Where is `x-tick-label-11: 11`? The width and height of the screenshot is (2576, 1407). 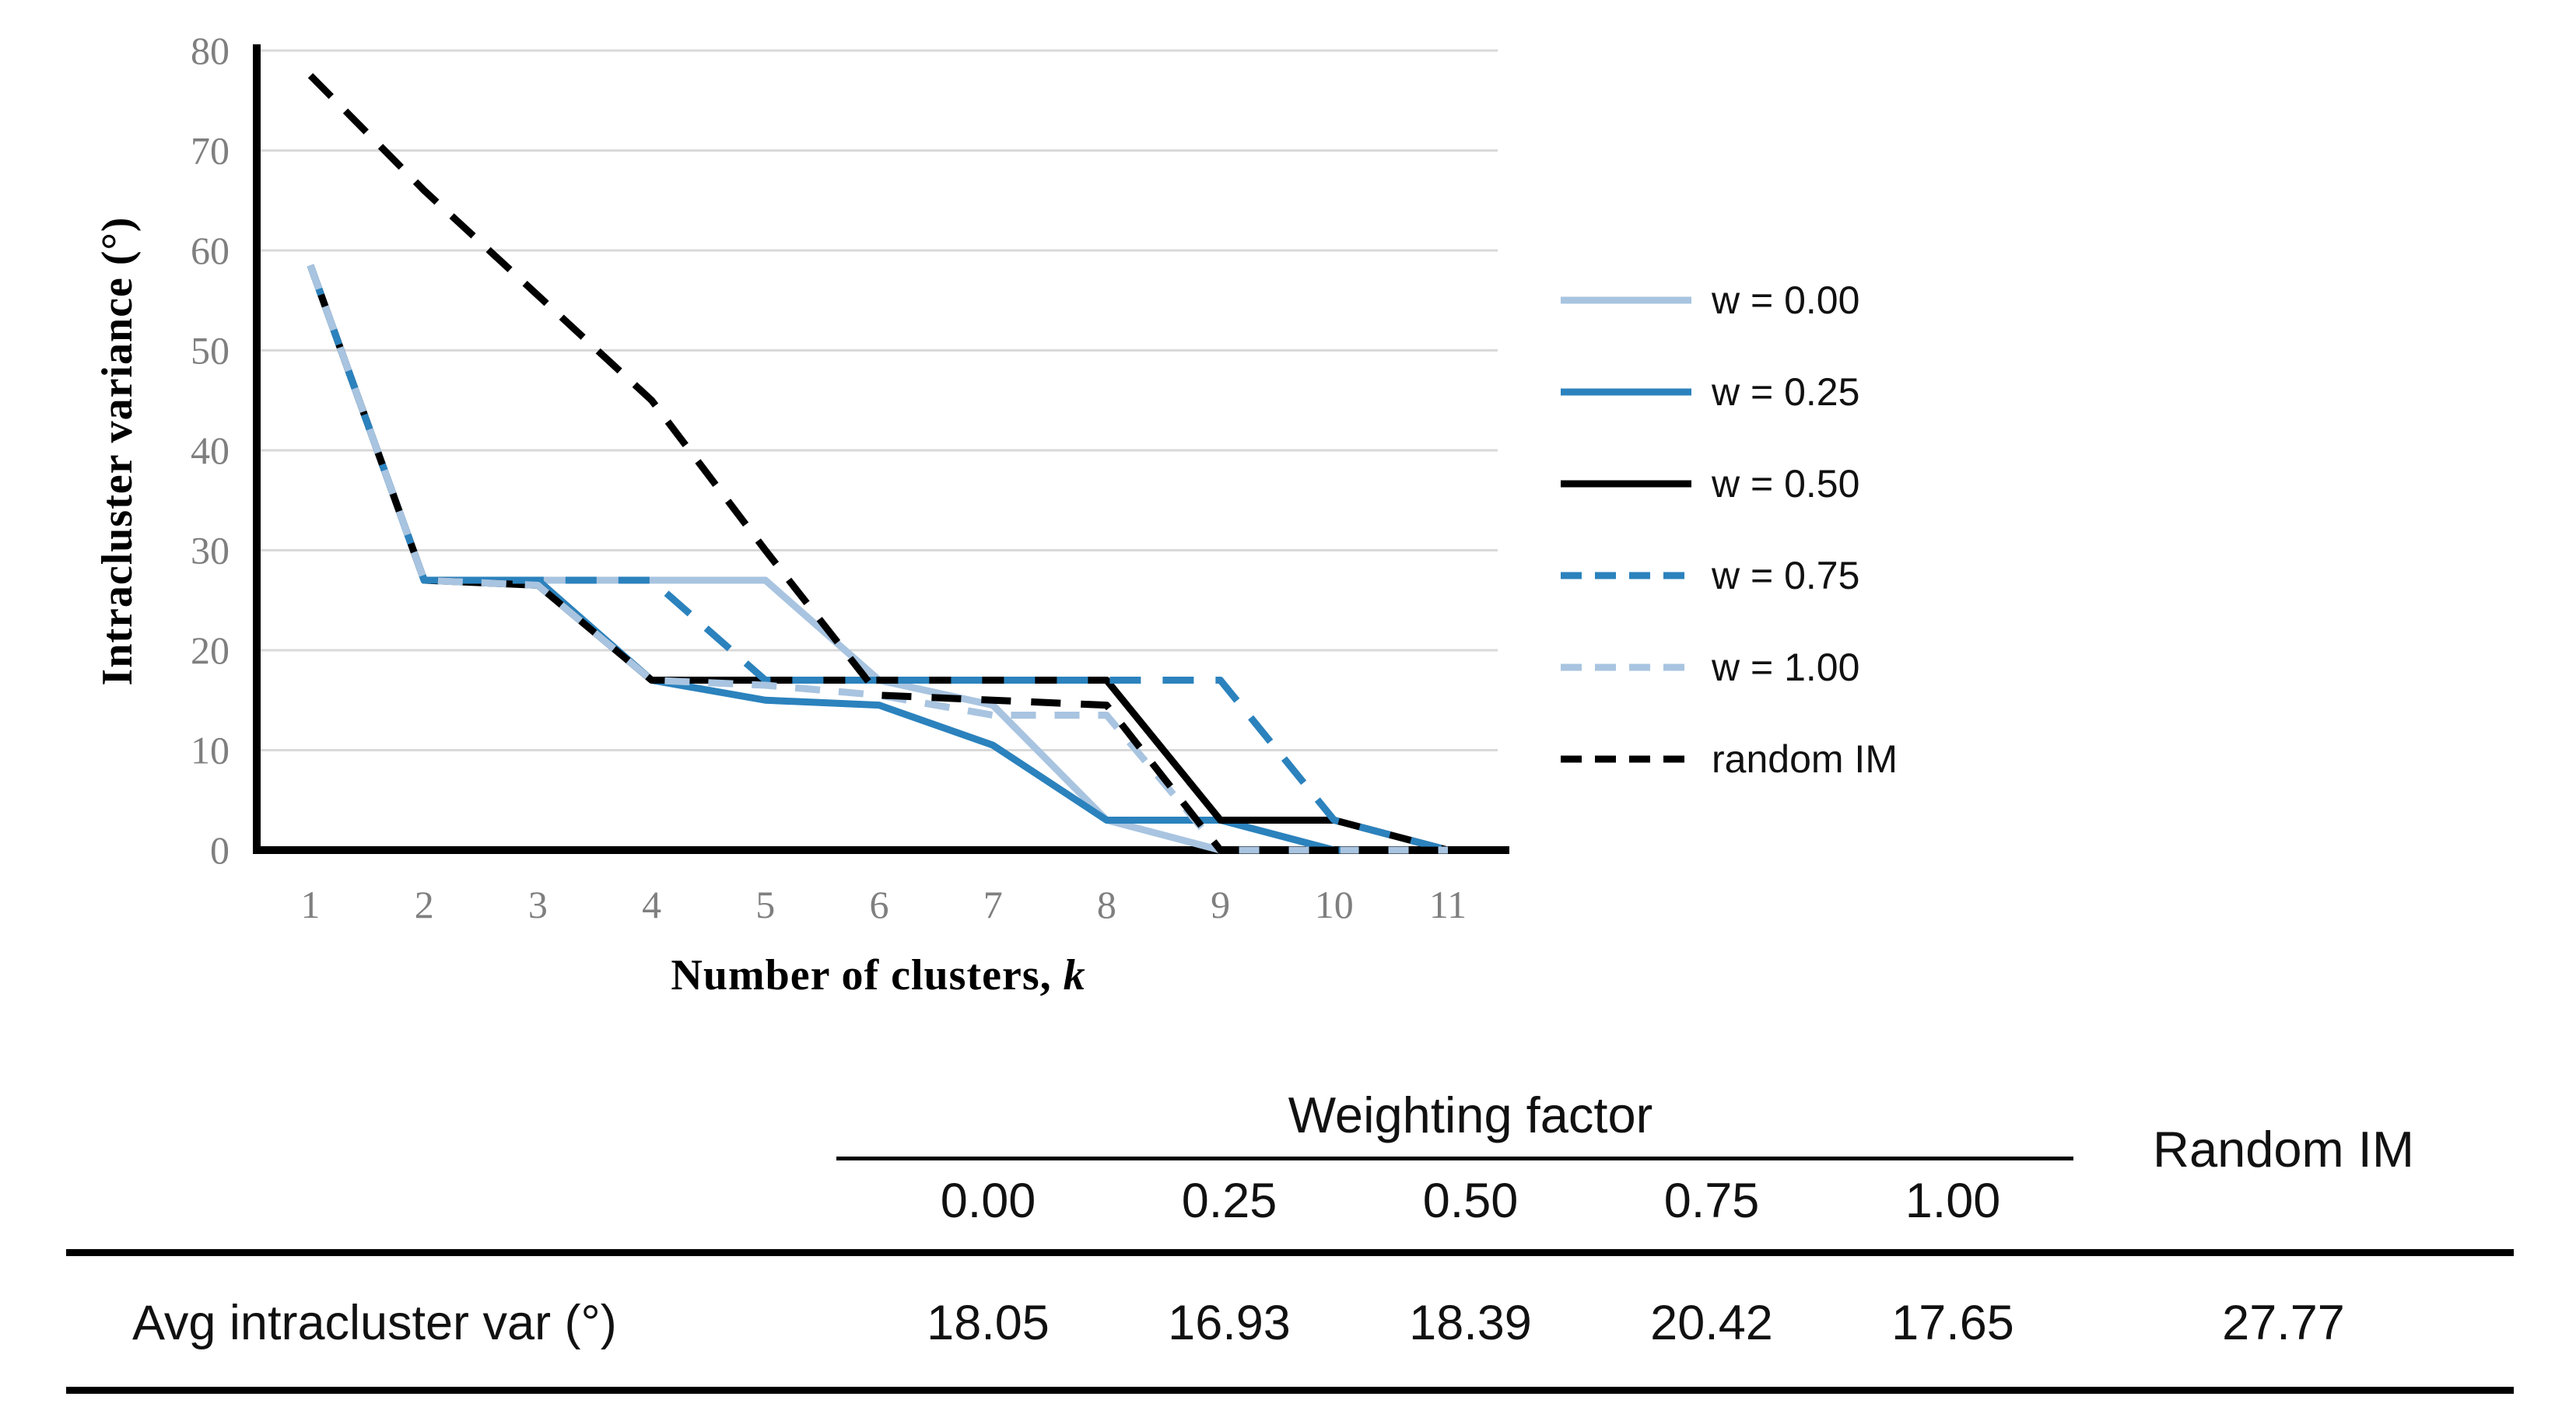
x-tick-label-11: 11 is located at coordinates (1448, 905).